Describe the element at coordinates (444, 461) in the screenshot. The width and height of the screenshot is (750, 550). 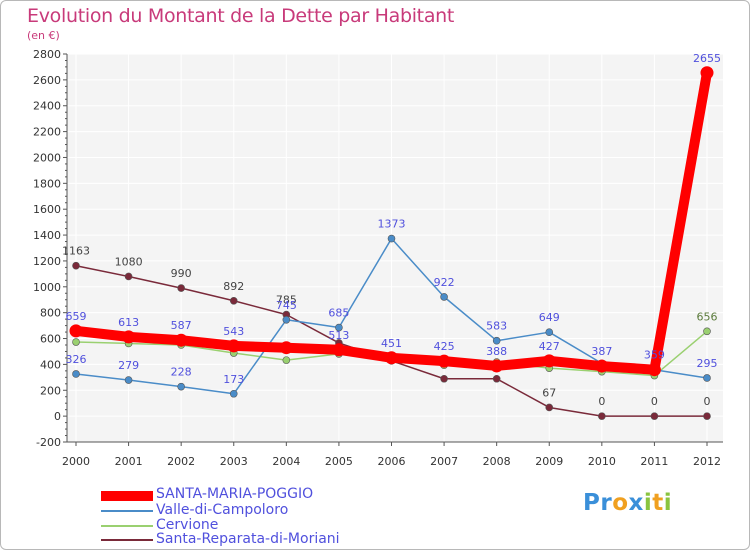
I see `x-tick-label: 2007` at that location.